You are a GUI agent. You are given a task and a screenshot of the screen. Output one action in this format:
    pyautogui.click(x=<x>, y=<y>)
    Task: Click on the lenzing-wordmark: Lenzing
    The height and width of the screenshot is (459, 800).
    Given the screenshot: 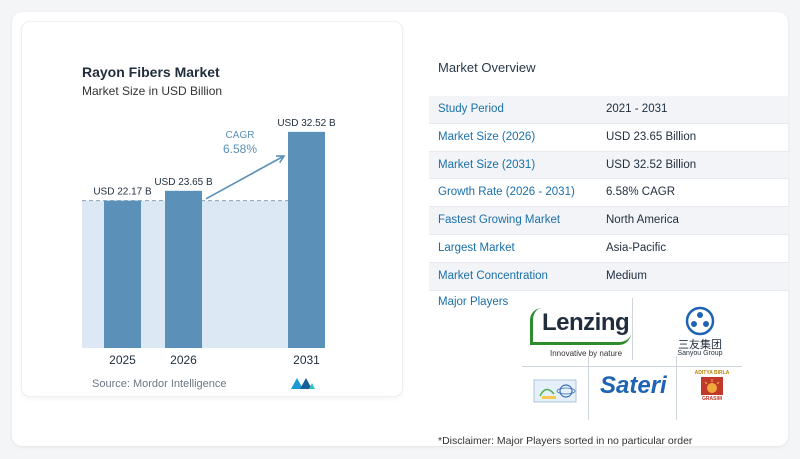 What is the action you would take?
    pyautogui.click(x=586, y=322)
    